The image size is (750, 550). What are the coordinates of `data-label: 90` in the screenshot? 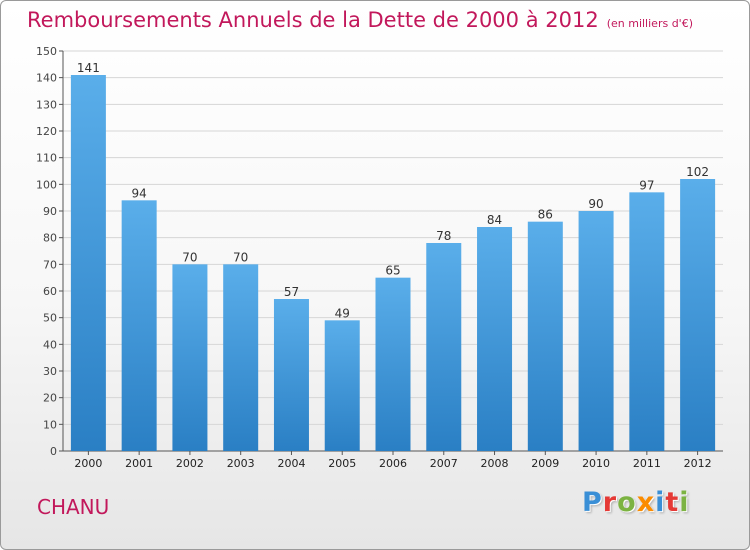 It's located at (595, 204).